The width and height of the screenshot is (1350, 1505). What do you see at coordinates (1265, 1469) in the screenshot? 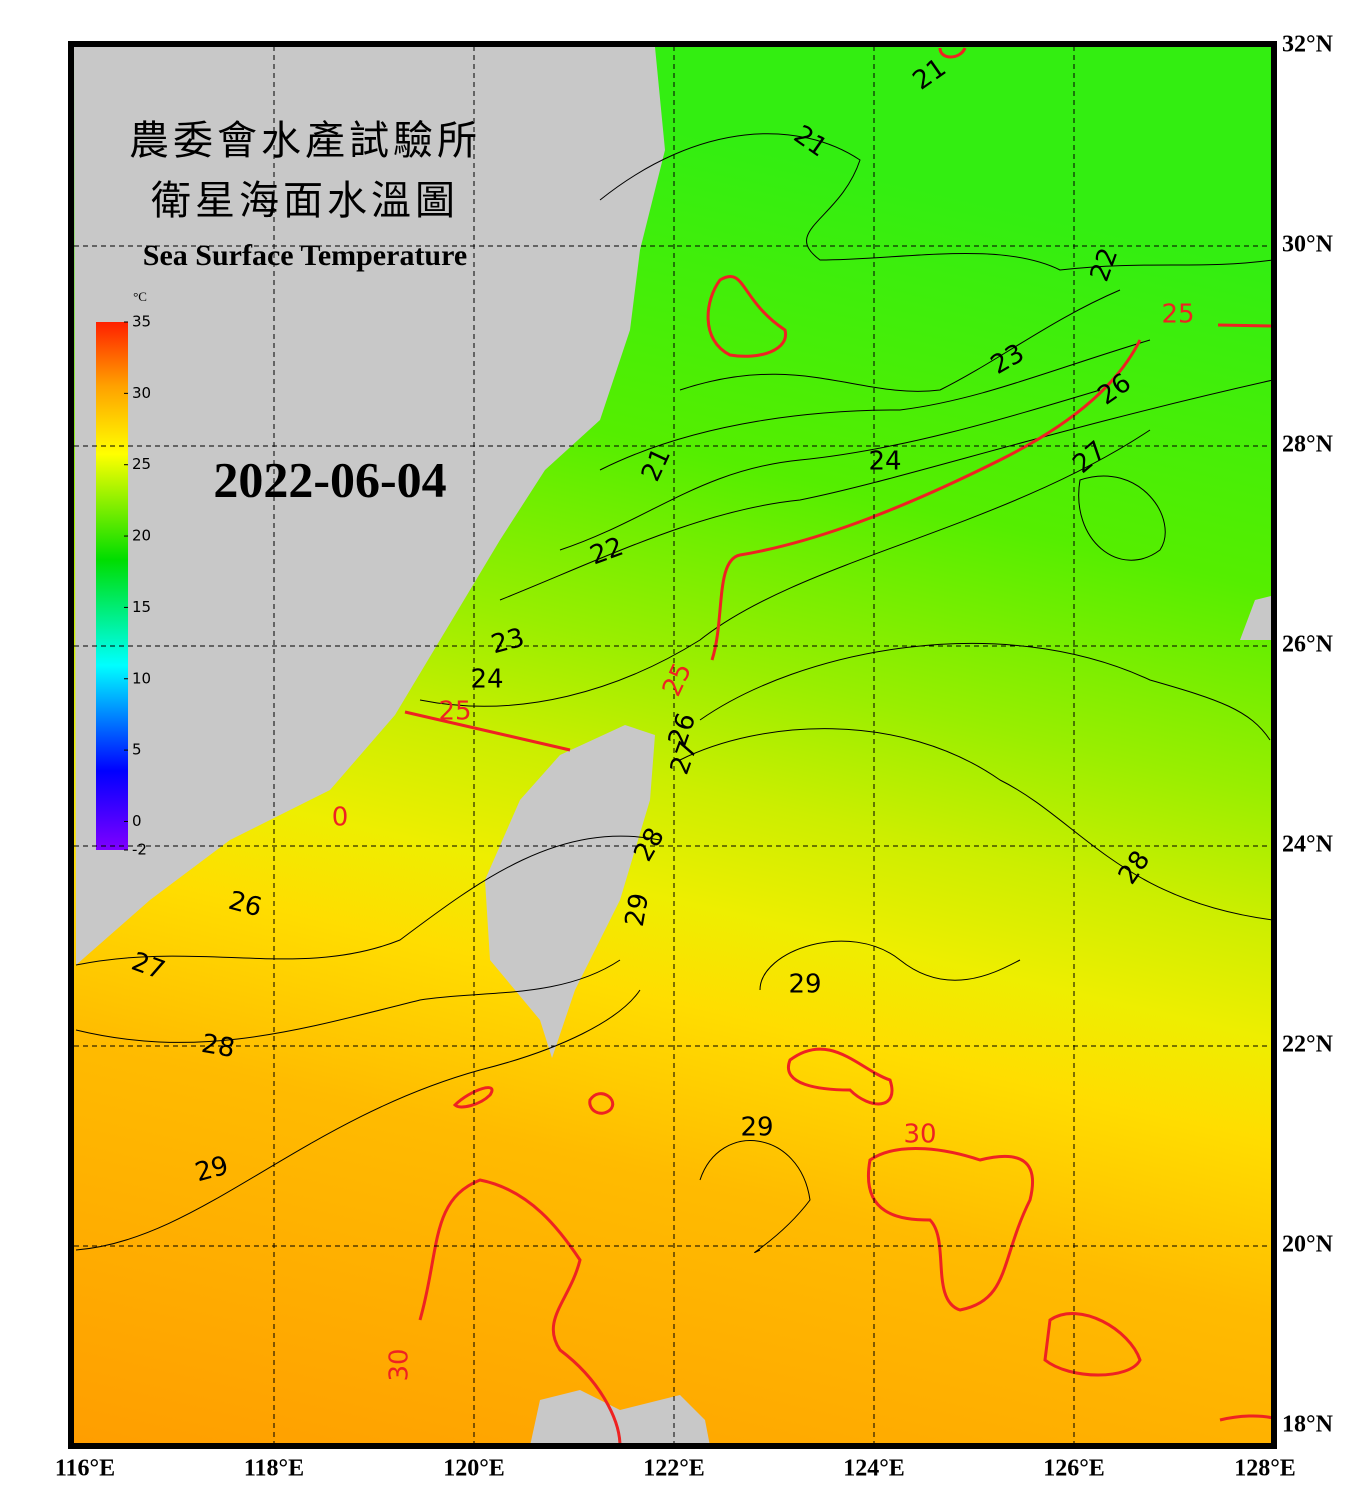
I see `lon-label: 128°E` at bounding box center [1265, 1469].